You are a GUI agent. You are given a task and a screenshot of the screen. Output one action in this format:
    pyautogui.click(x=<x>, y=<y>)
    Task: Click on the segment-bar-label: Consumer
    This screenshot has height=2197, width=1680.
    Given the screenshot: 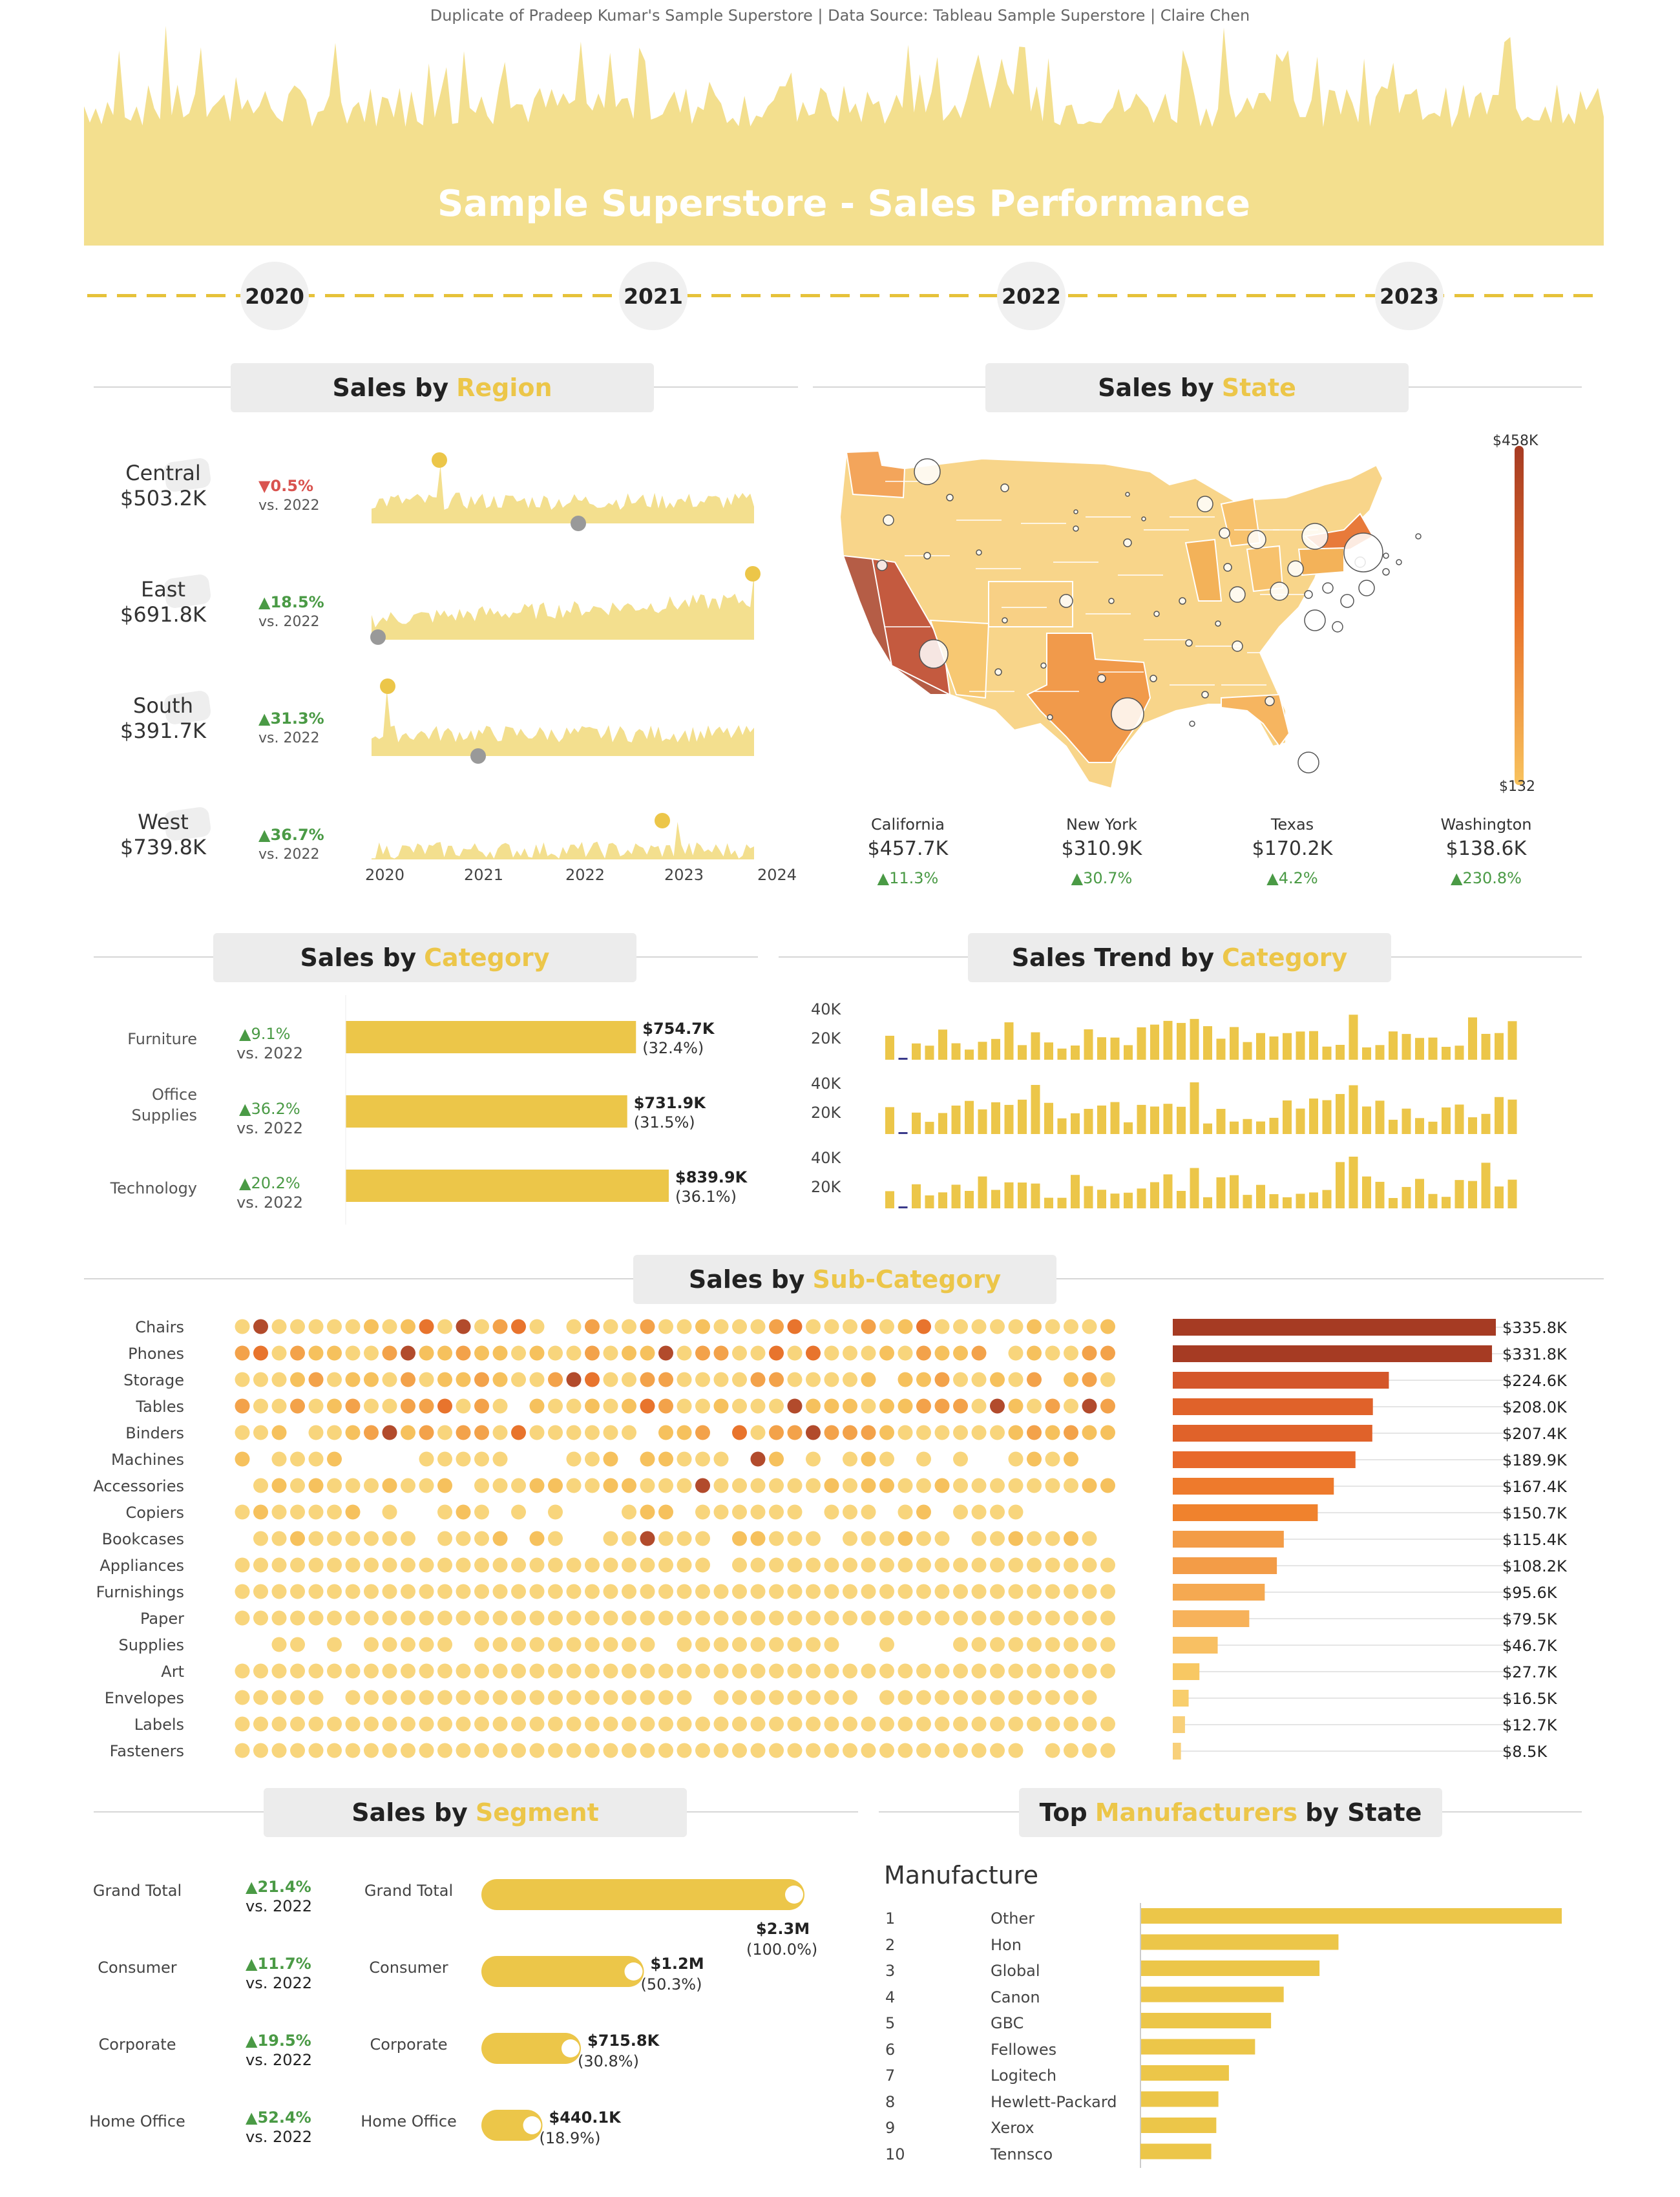 What is the action you would take?
    pyautogui.click(x=409, y=1968)
    